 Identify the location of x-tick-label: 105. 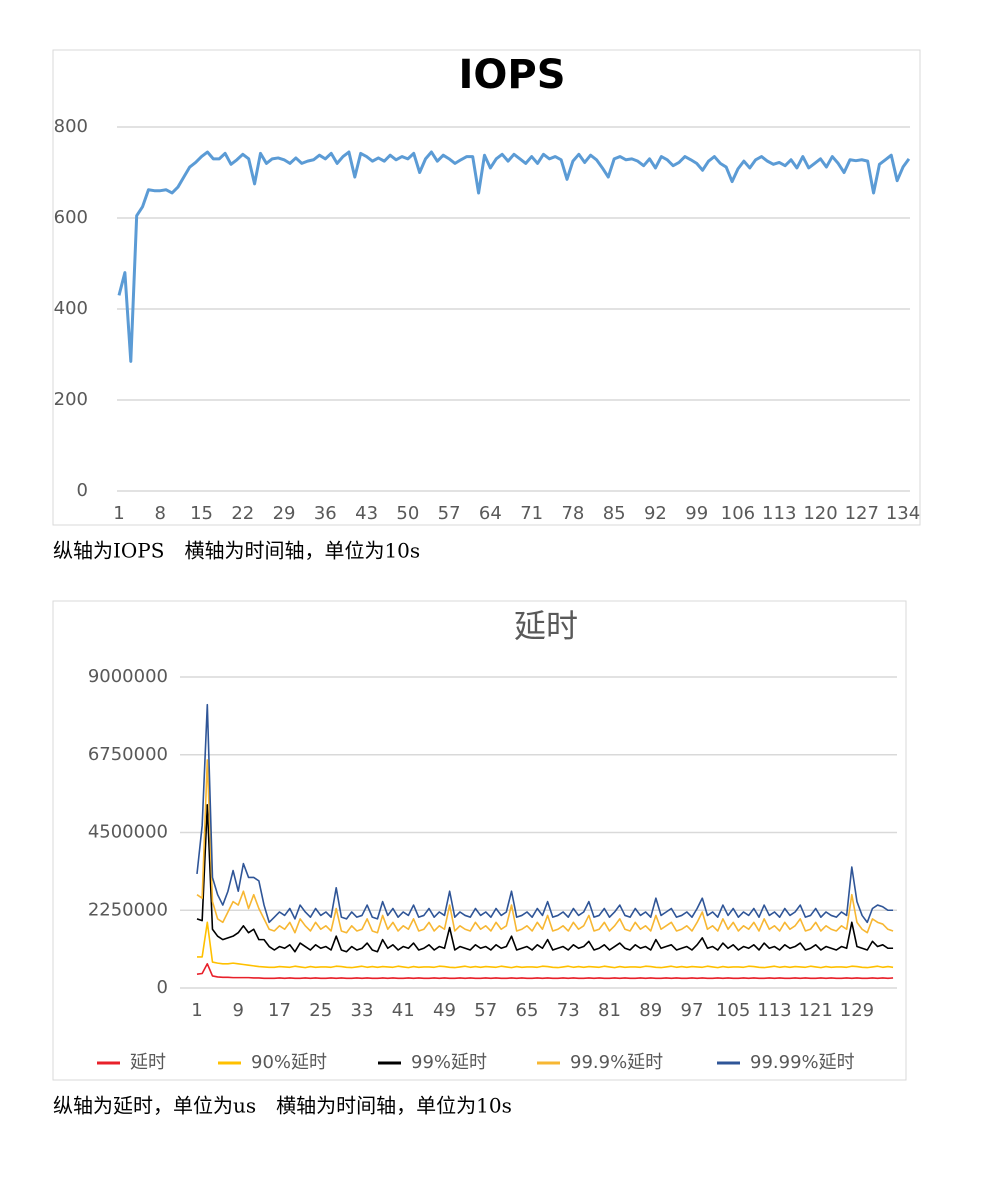
(733, 1010).